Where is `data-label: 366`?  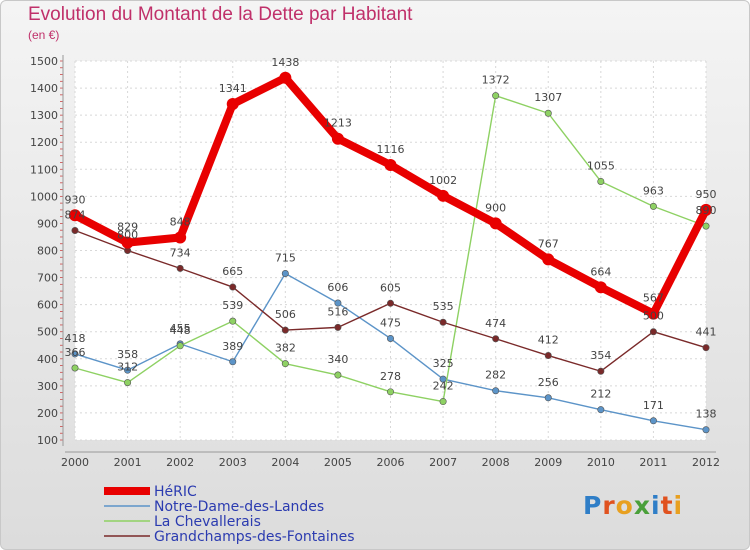
data-label: 366 is located at coordinates (75, 352).